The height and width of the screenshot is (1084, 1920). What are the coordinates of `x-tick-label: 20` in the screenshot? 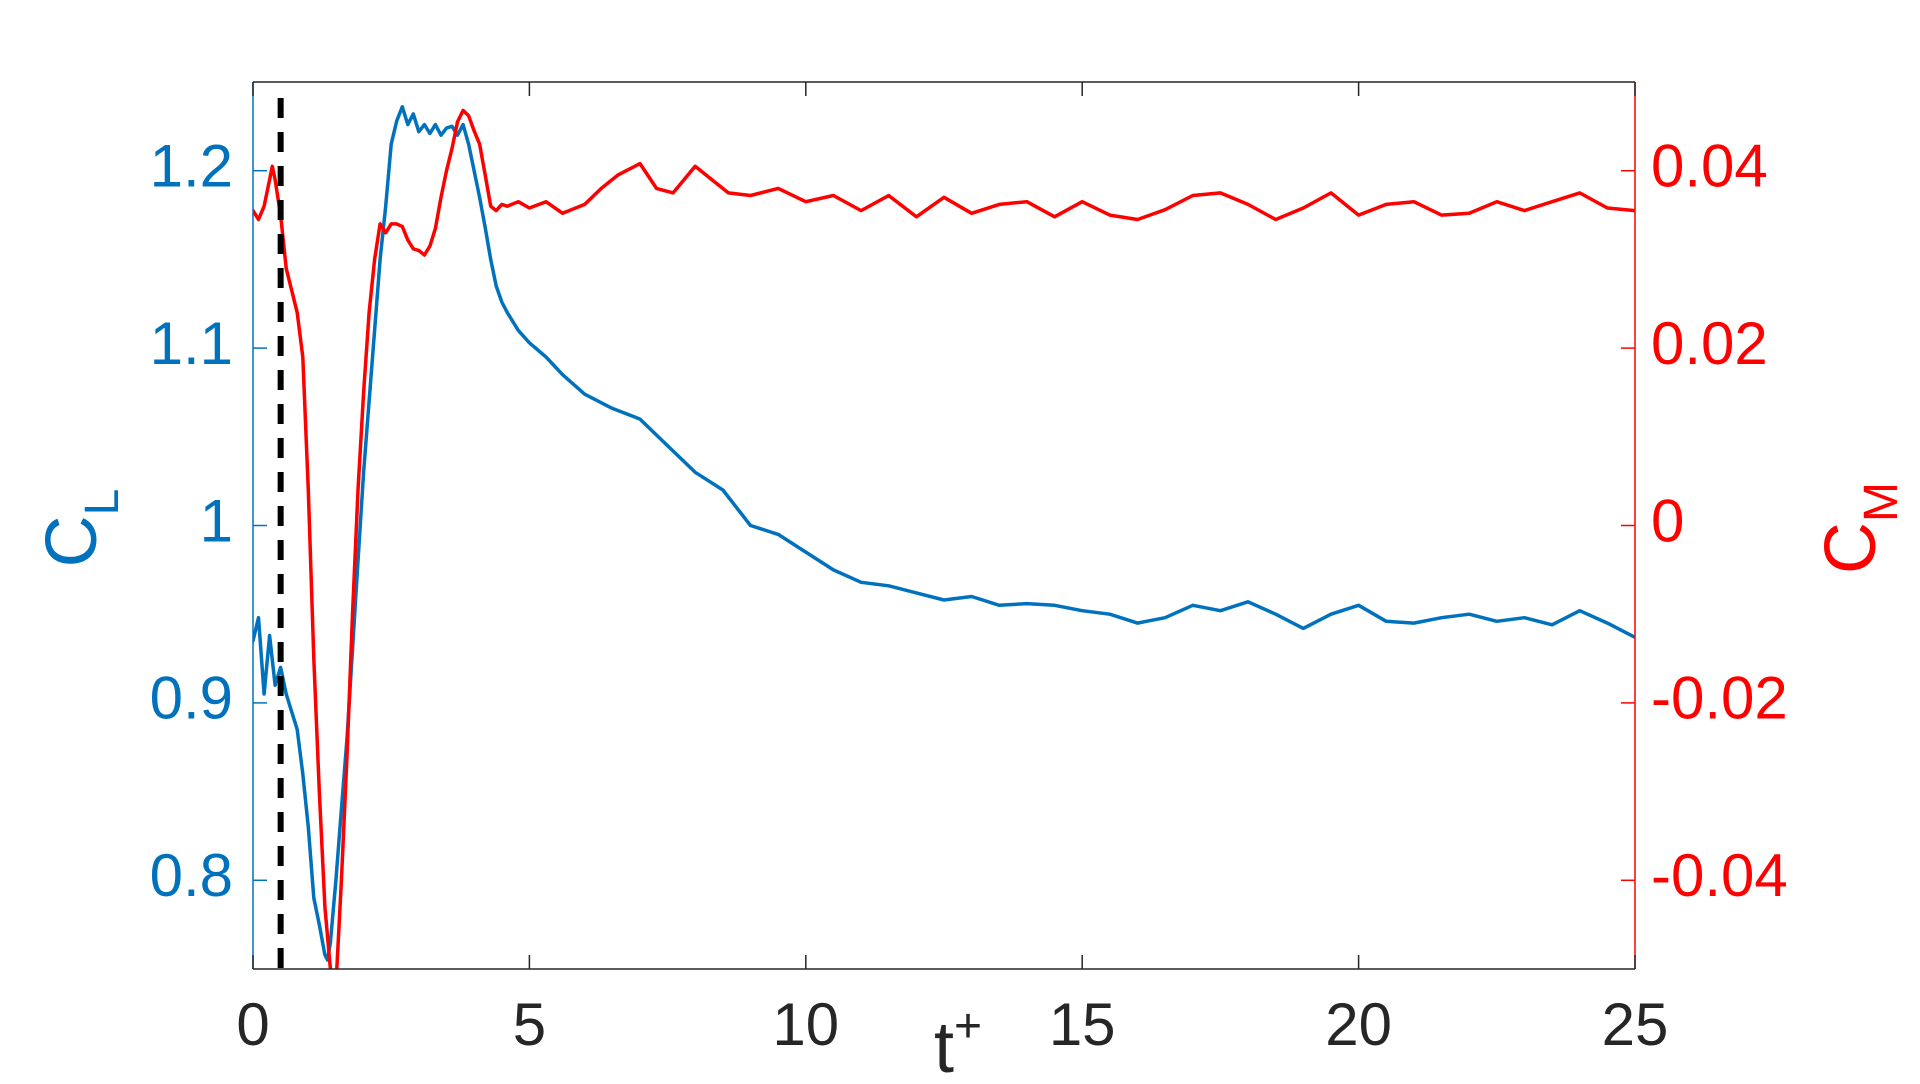 It's located at (1358, 1024).